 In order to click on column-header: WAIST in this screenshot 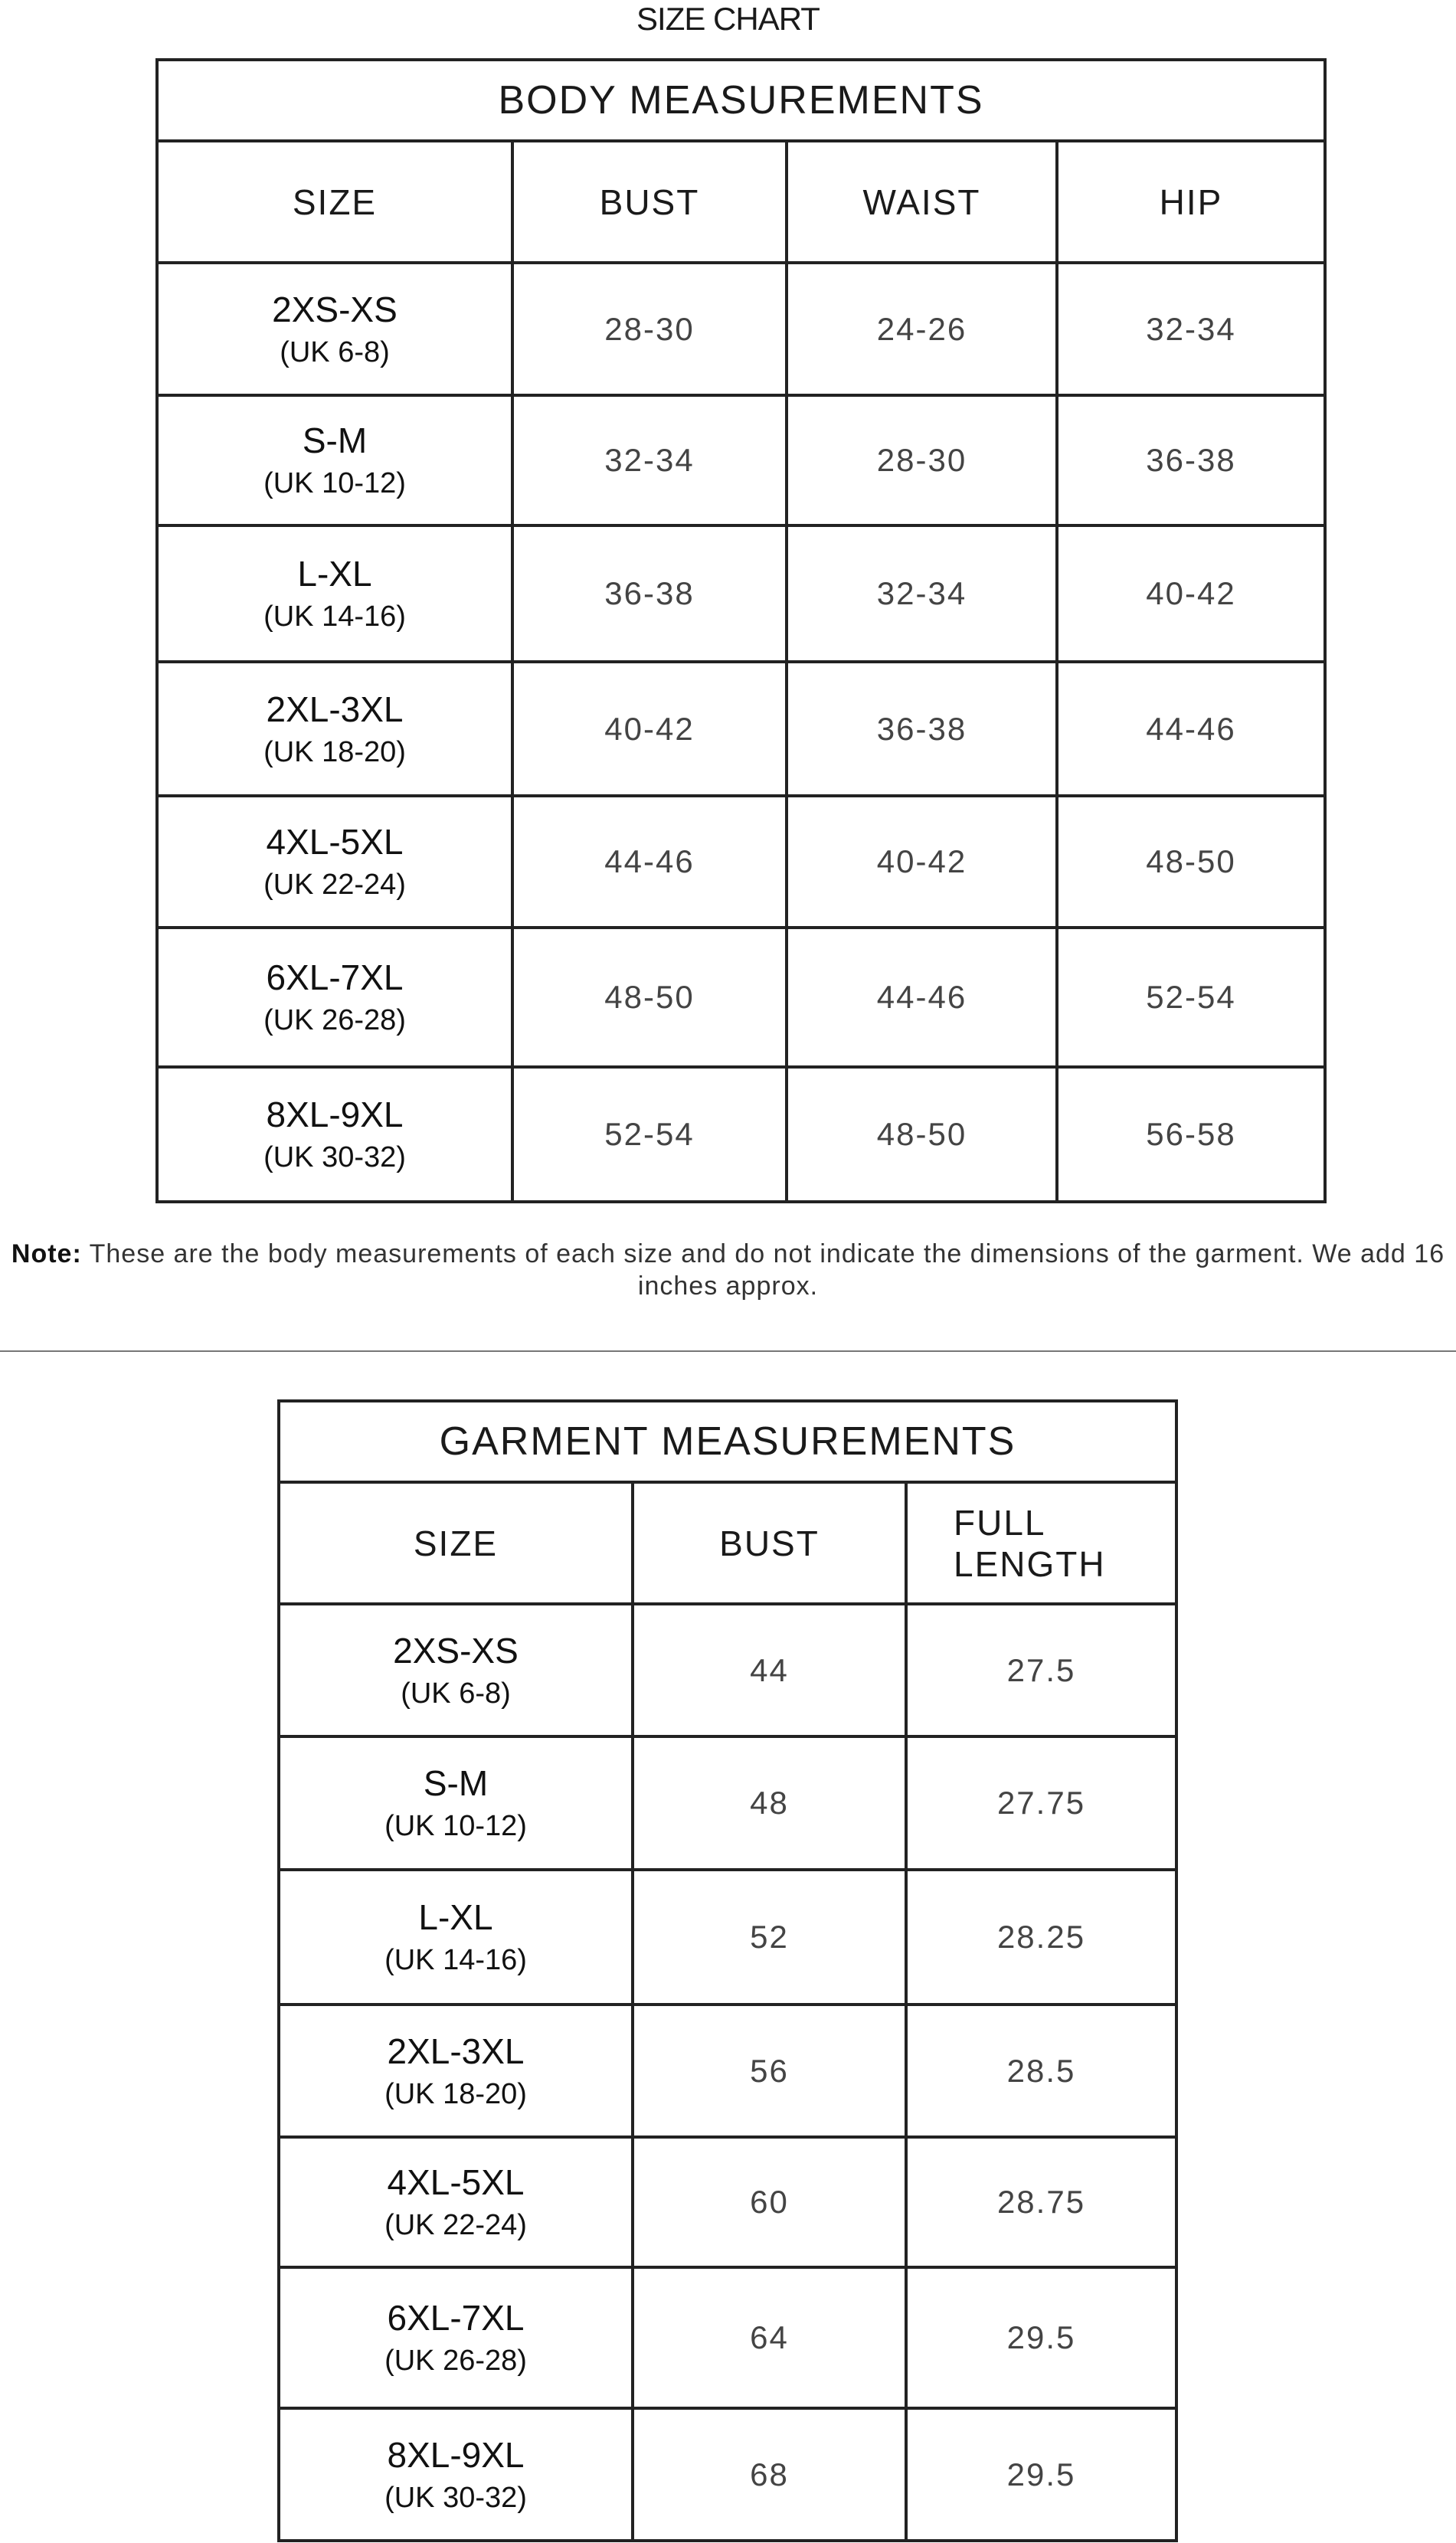, I will do `click(921, 202)`.